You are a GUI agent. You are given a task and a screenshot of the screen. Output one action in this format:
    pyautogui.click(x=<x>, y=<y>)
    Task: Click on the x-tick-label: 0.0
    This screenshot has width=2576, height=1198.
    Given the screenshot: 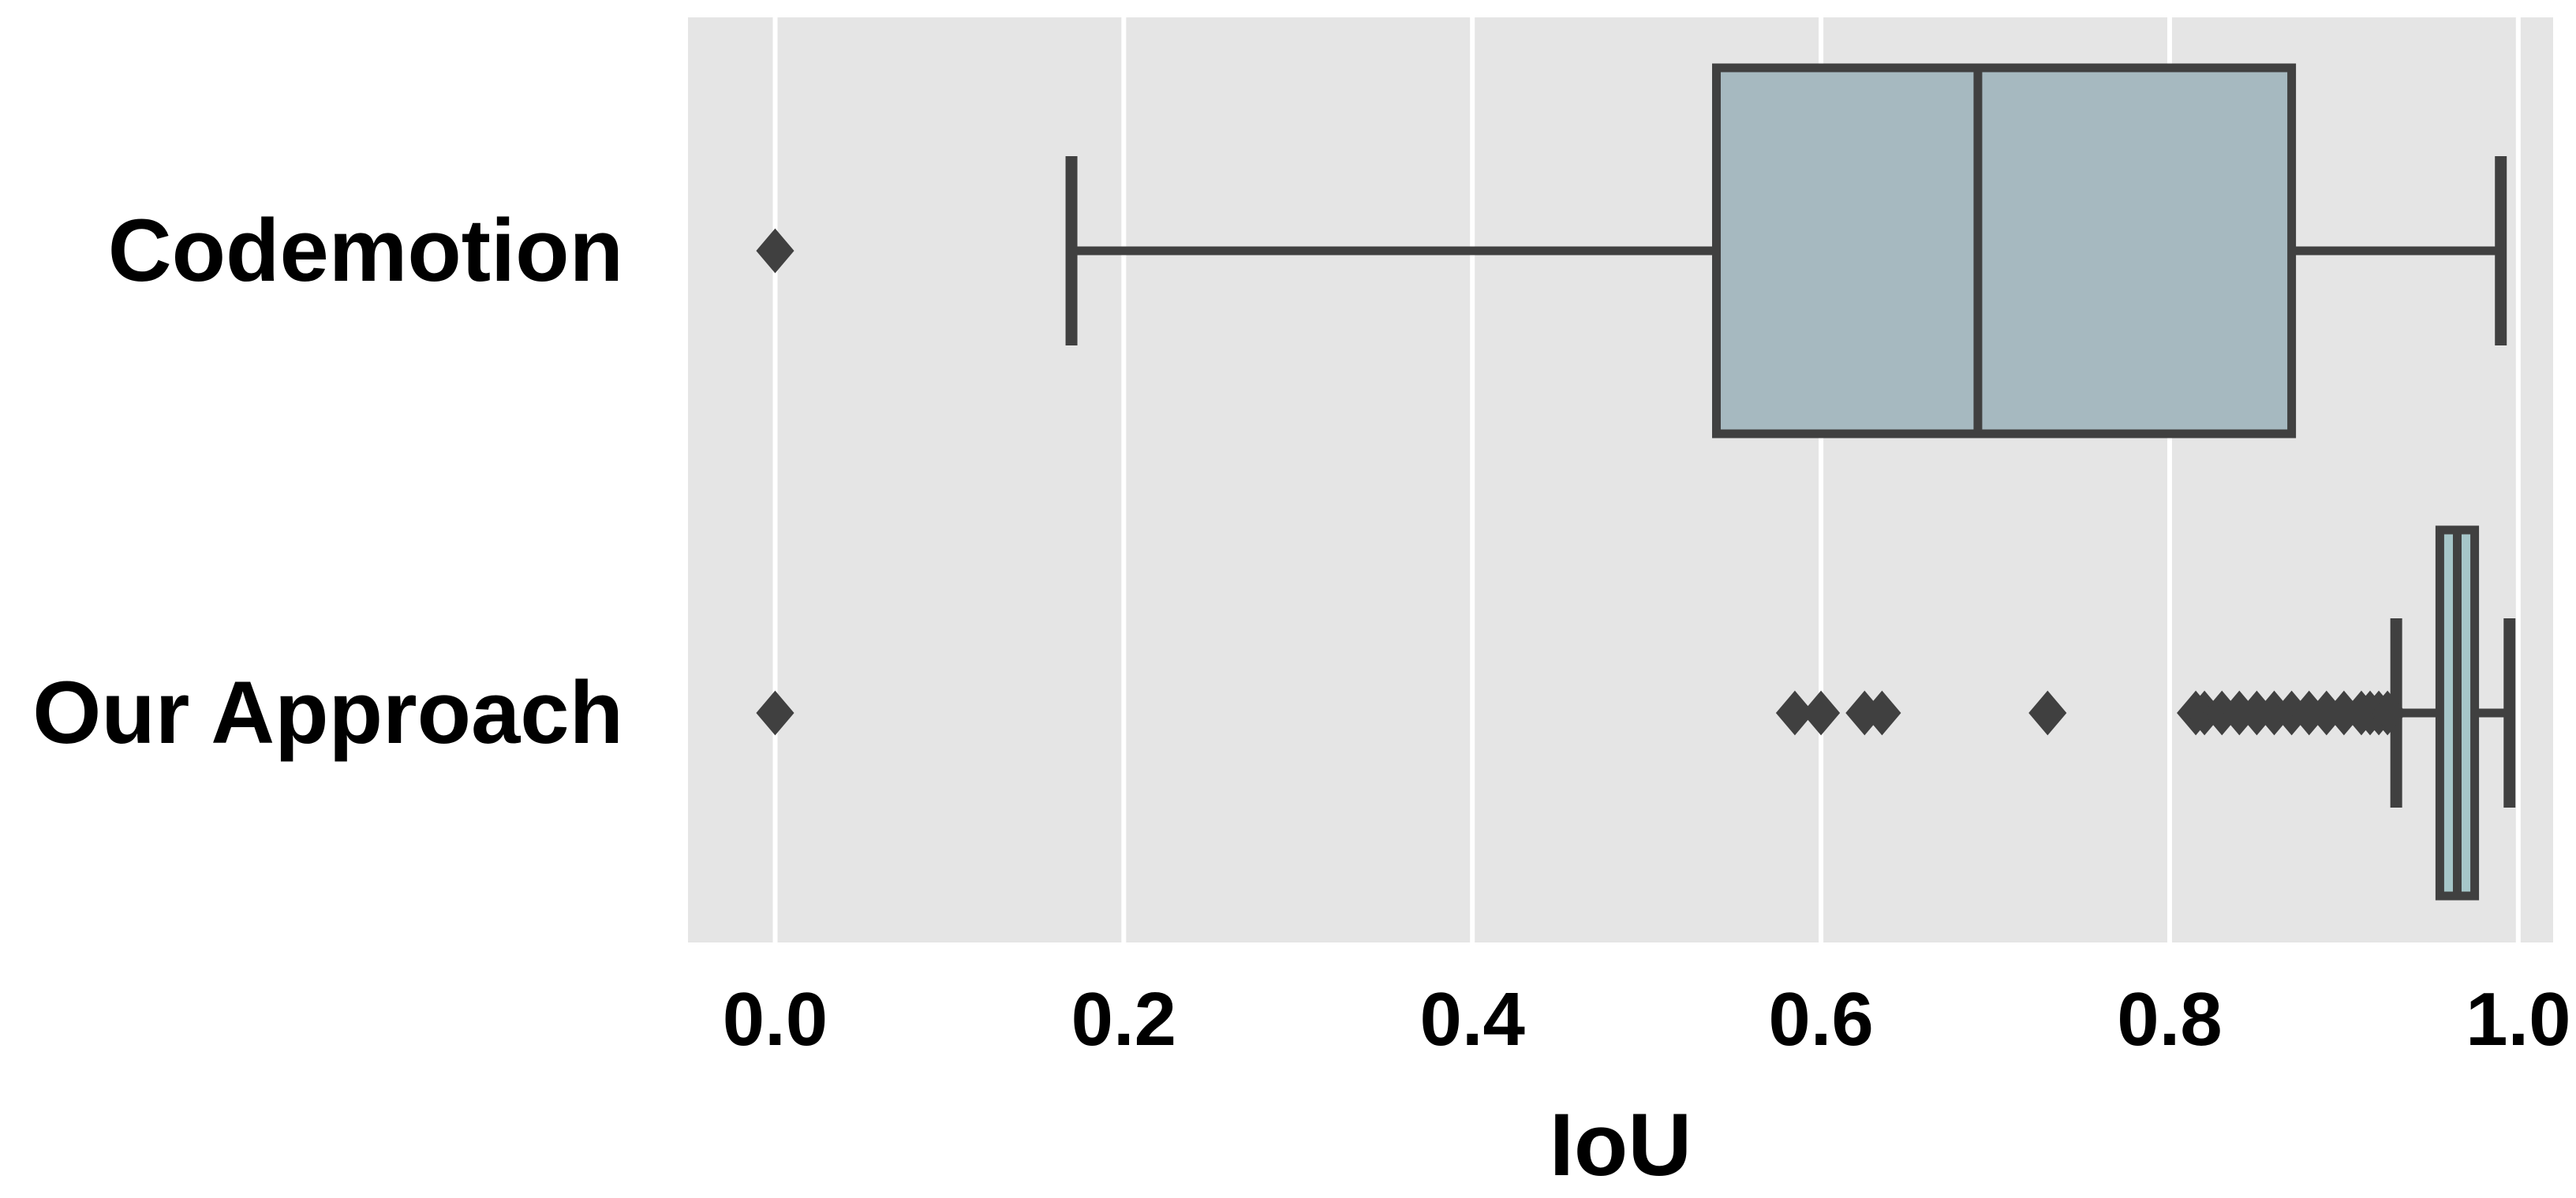 What is the action you would take?
    pyautogui.click(x=775, y=1020)
    